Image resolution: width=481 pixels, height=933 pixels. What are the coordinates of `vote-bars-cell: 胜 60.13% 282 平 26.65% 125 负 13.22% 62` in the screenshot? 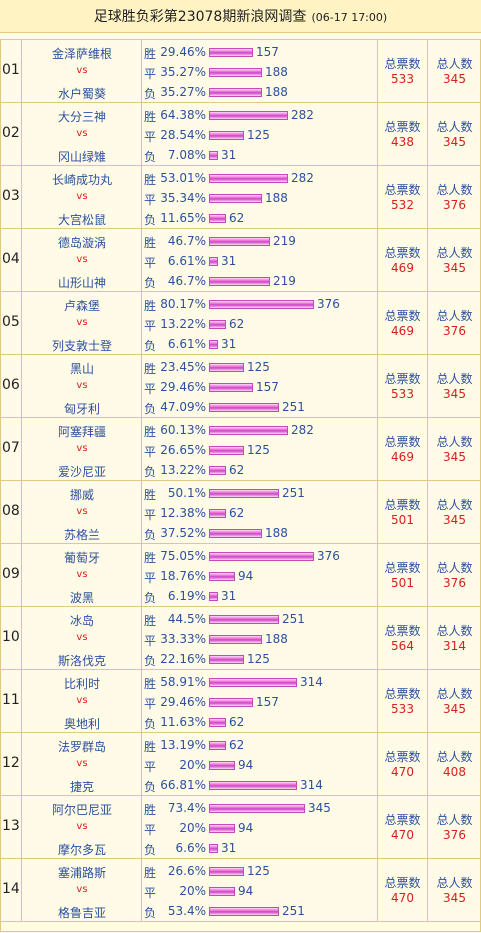 It's located at (260, 449).